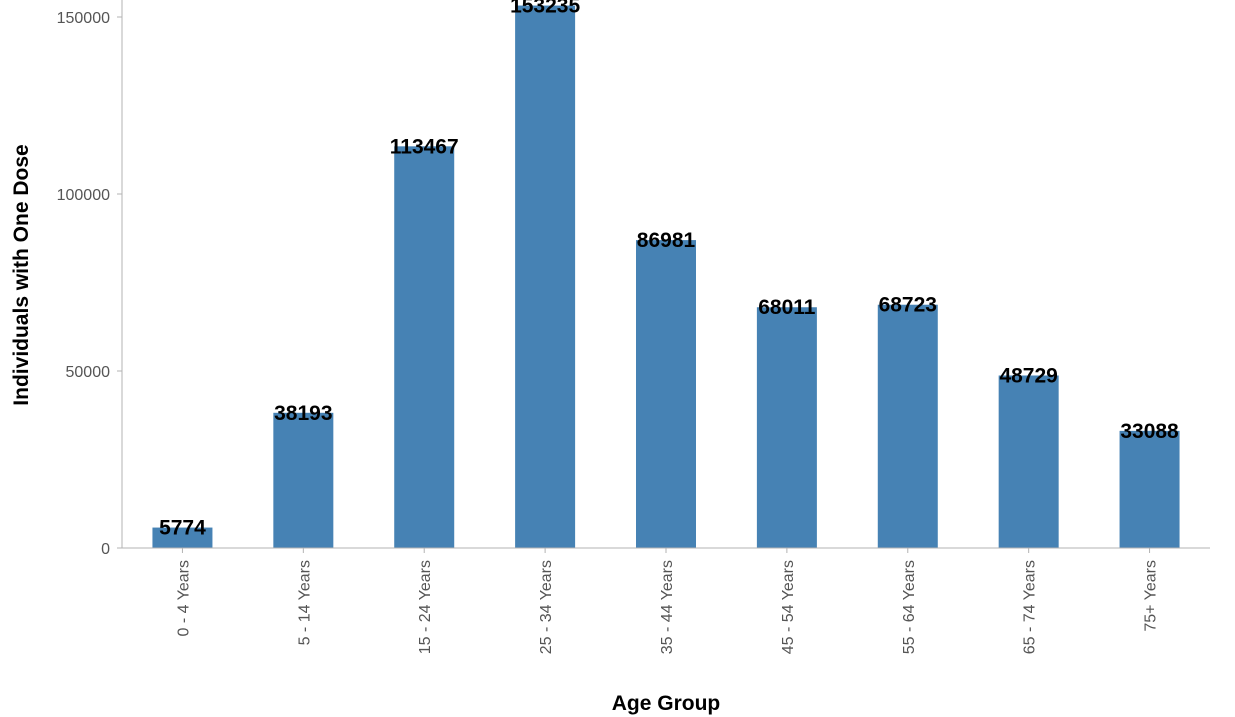 The height and width of the screenshot is (717, 1235). Describe the element at coordinates (666, 703) in the screenshot. I see `x-axis-title: Age Group` at that location.